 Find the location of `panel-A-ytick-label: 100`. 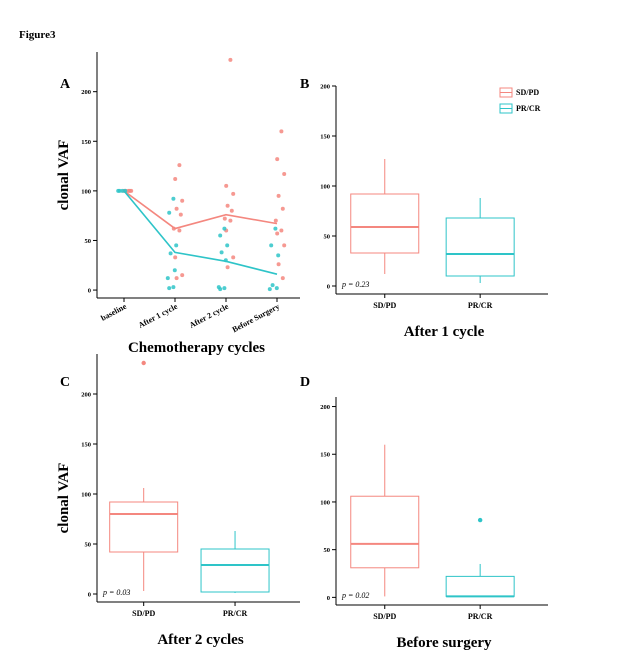

panel-A-ytick-label: 100 is located at coordinates (86, 191).